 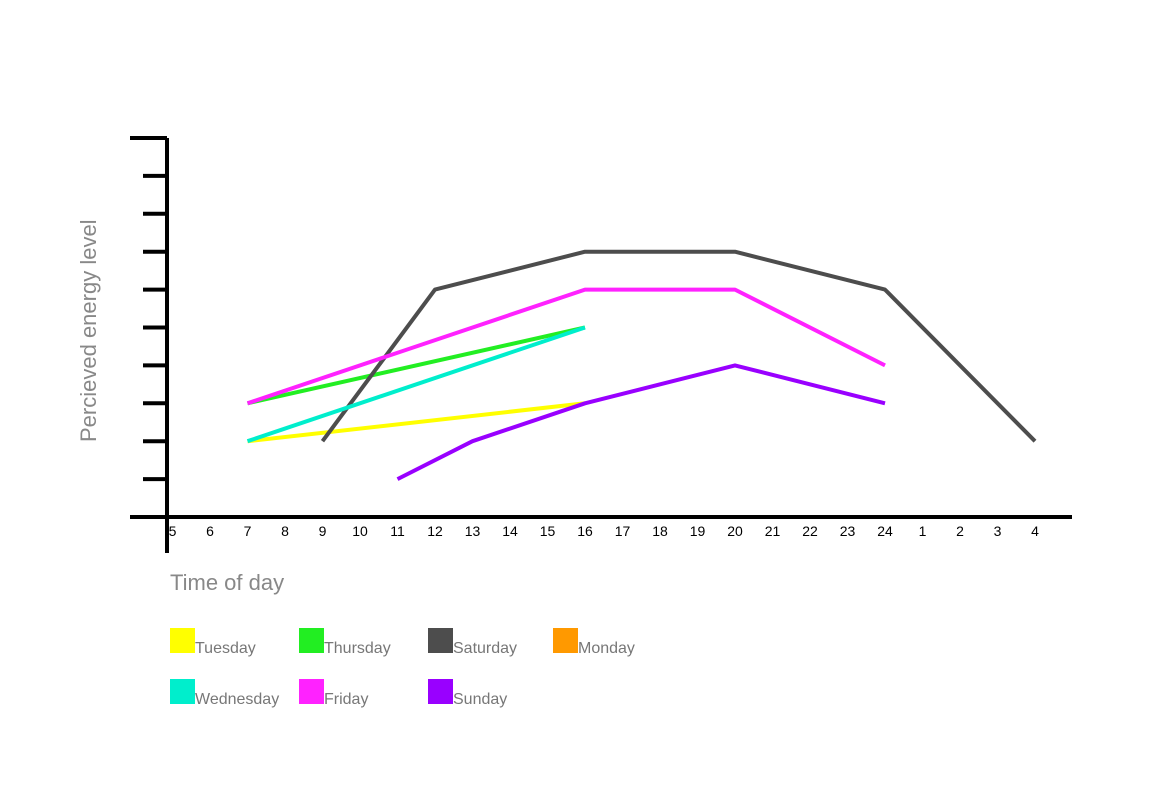 What do you see at coordinates (660, 531) in the screenshot?
I see `x-tick-label: 18` at bounding box center [660, 531].